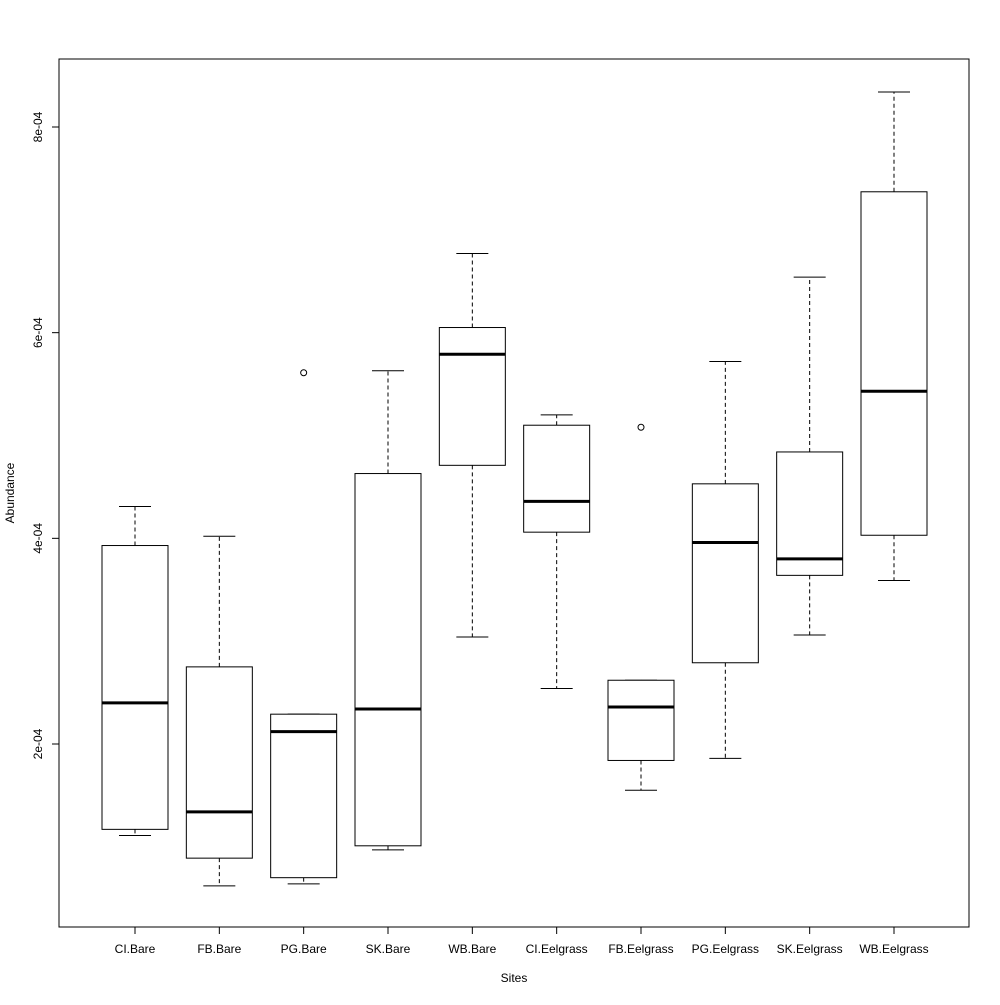  What do you see at coordinates (640, 949) in the screenshot?
I see `x-tick-label: FB.Eelgrass` at bounding box center [640, 949].